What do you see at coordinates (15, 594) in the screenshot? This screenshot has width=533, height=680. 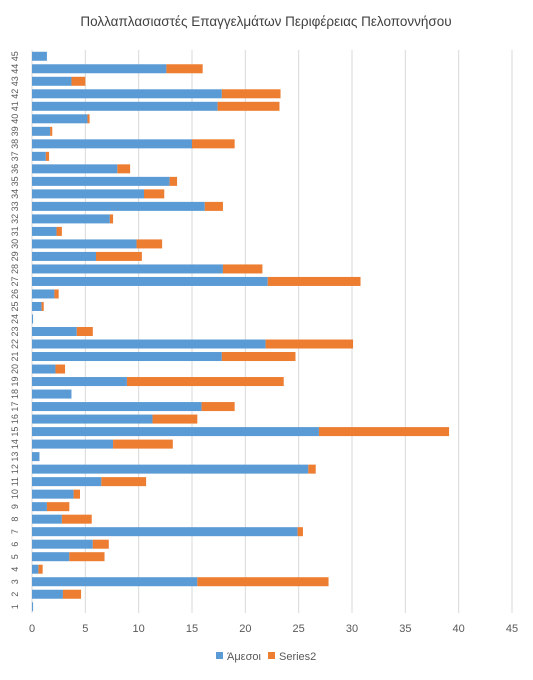 I see `y-category-label: 2` at bounding box center [15, 594].